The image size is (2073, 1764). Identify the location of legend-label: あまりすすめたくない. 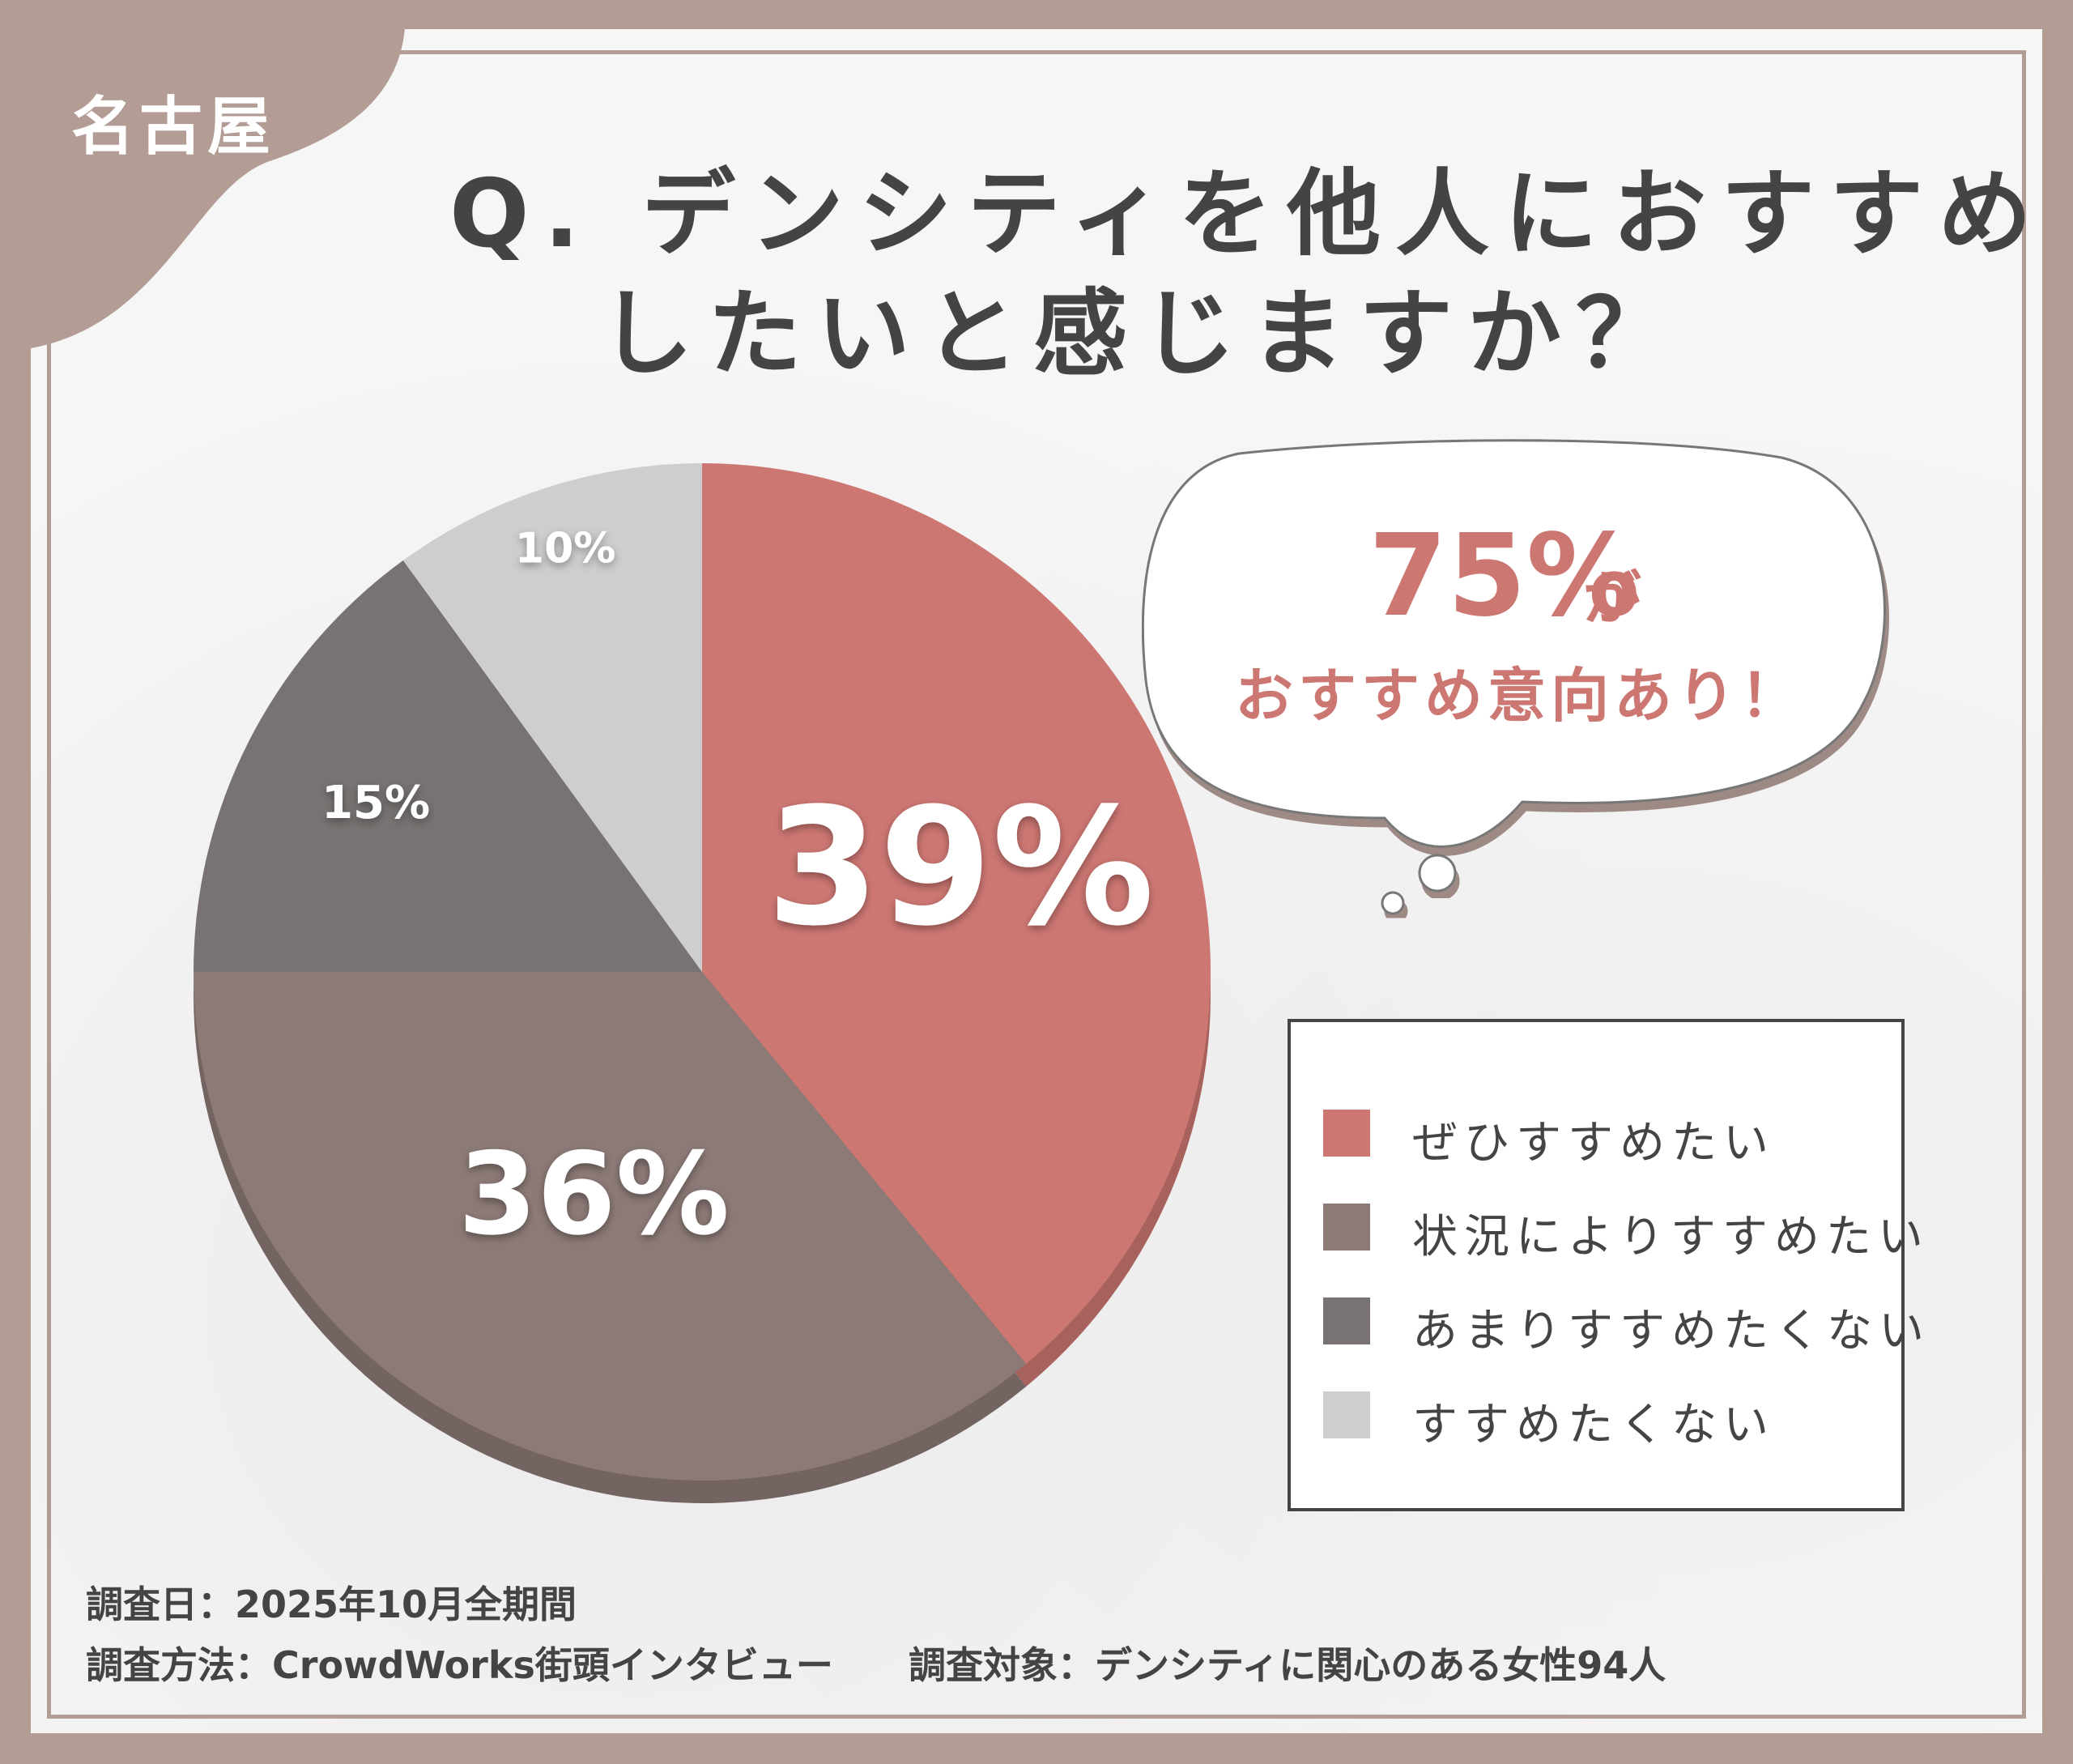
(1671, 1331).